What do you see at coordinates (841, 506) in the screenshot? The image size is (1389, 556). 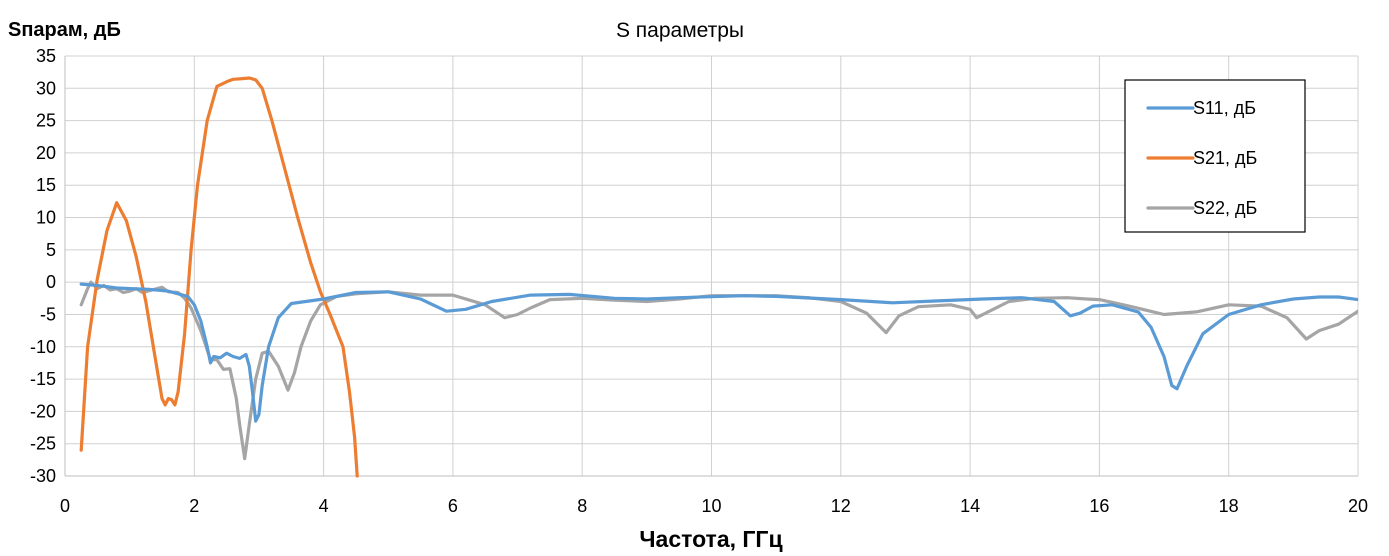 I see `x-tick-label: 12` at bounding box center [841, 506].